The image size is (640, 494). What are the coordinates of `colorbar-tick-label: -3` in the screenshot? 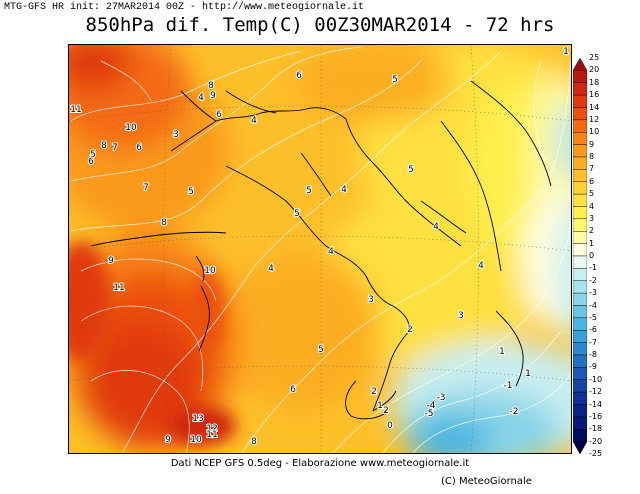 It's located at (593, 293).